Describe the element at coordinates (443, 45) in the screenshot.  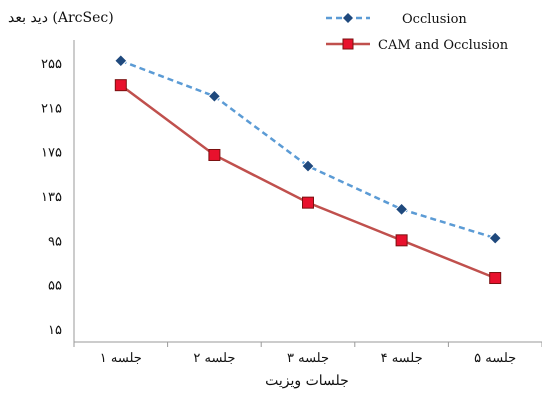
I see `legend-label: CAM and Occlusion` at that location.